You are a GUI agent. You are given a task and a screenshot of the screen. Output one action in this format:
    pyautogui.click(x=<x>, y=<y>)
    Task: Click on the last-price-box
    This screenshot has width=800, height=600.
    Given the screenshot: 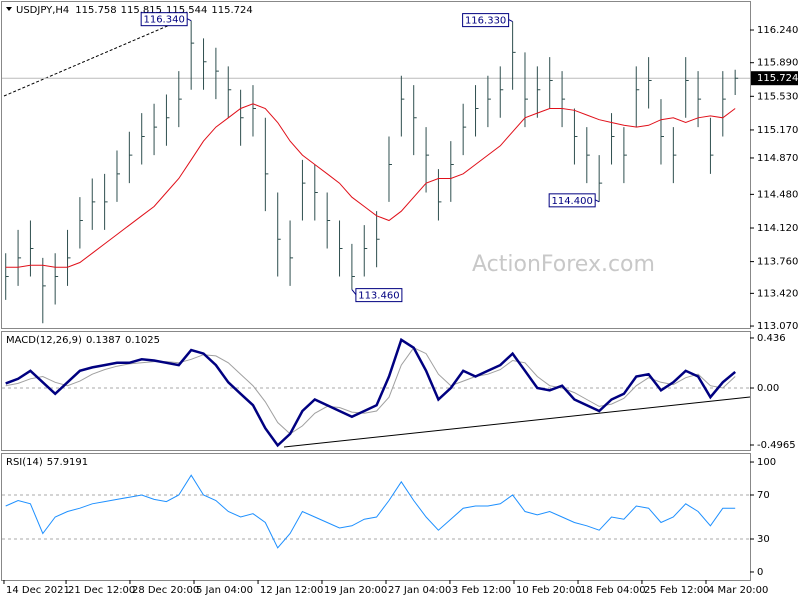 What is the action you would take?
    pyautogui.click(x=774, y=78)
    